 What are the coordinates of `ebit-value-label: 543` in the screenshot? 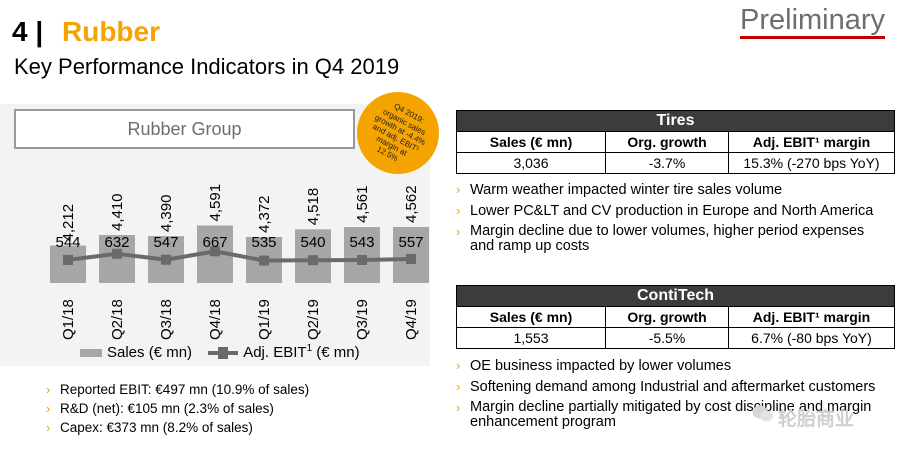 It's located at (361, 242).